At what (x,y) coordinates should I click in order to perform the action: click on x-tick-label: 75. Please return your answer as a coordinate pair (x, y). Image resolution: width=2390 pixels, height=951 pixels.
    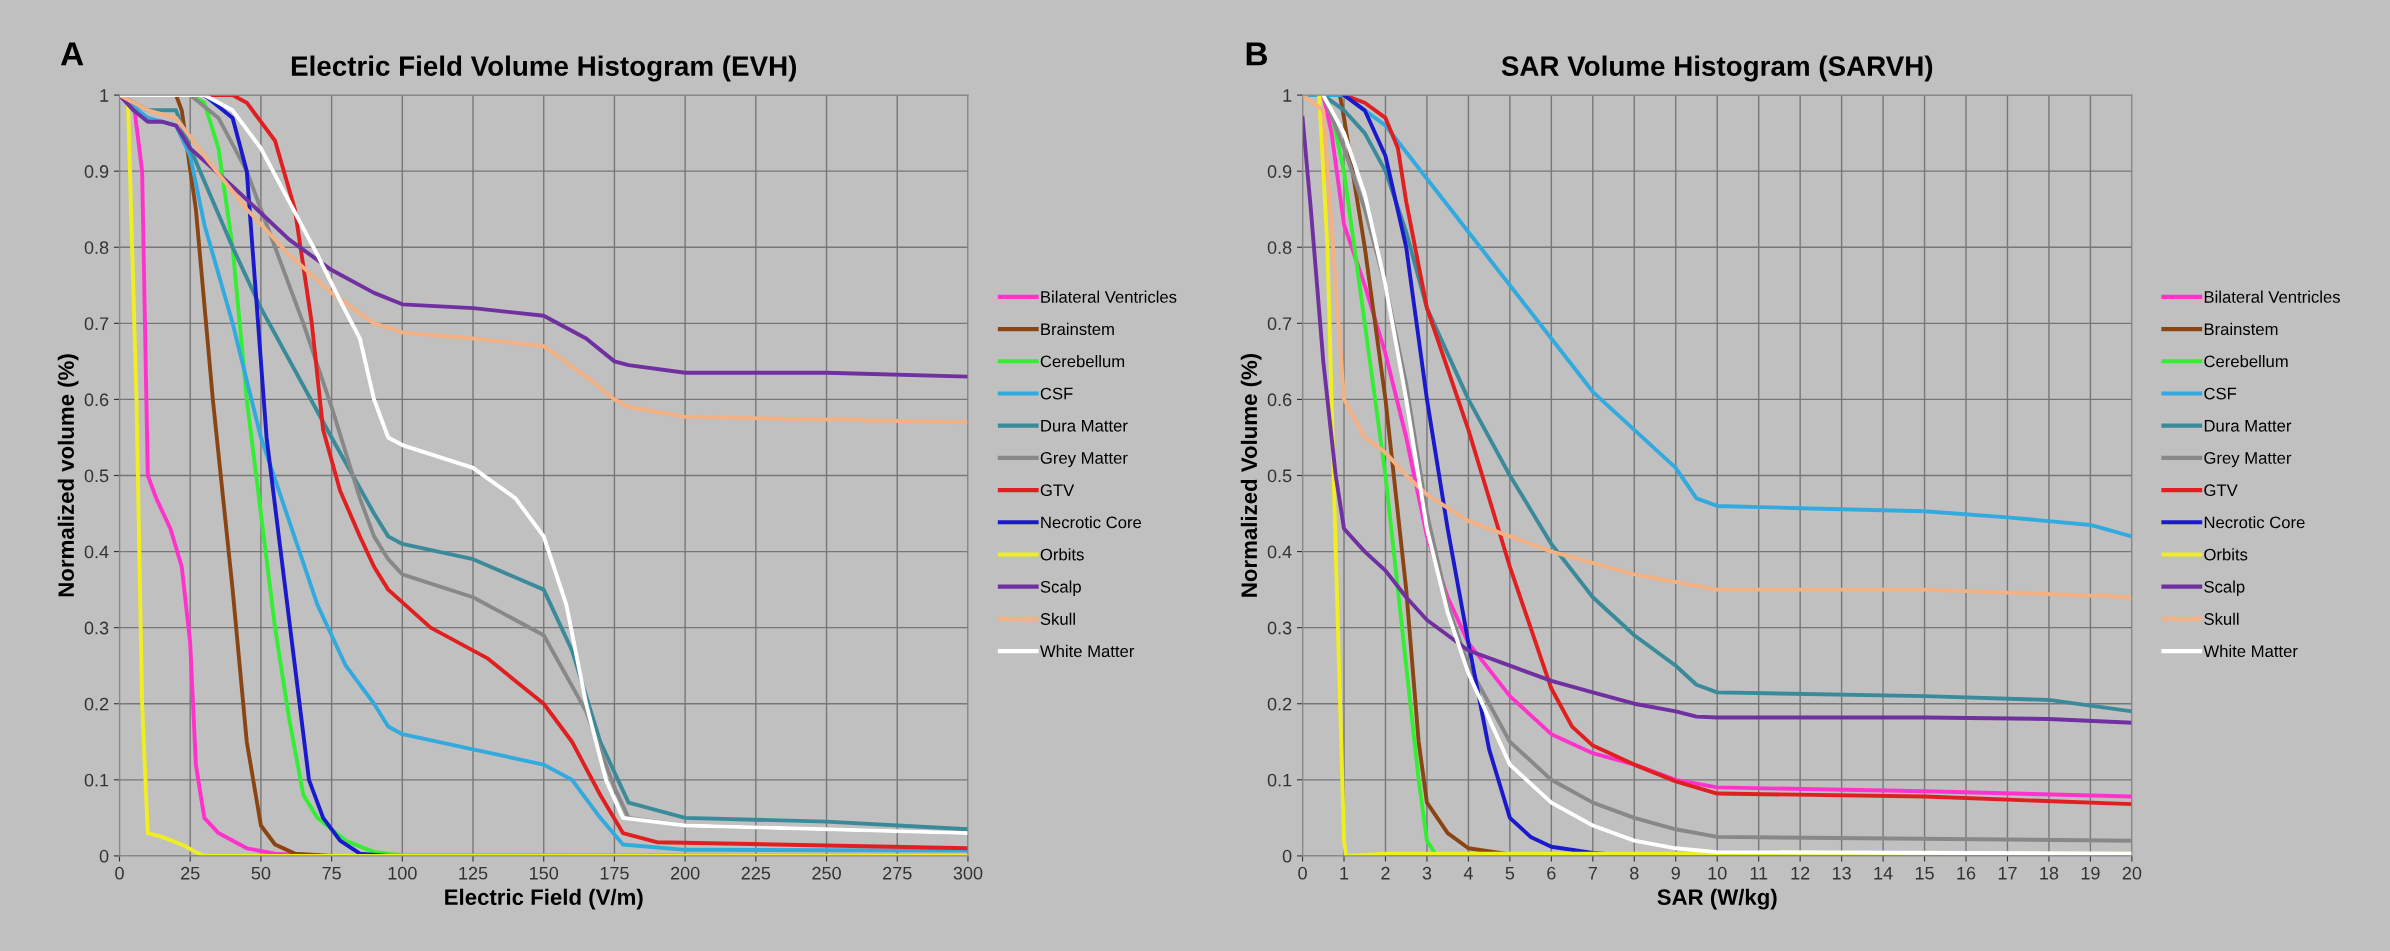
    Looking at the image, I should click on (331, 873).